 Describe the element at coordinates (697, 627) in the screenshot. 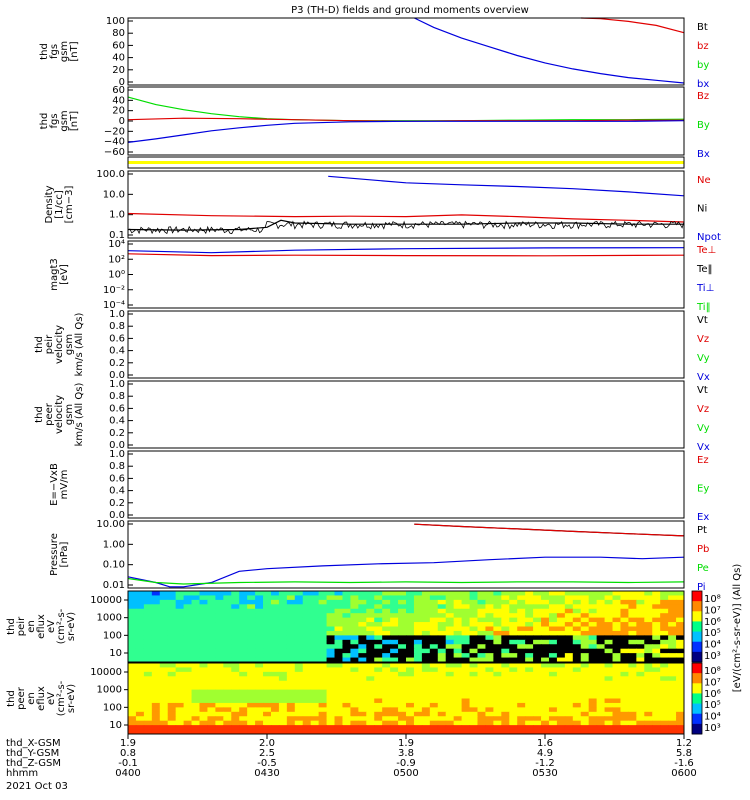

I see `colorbar-segment` at that location.